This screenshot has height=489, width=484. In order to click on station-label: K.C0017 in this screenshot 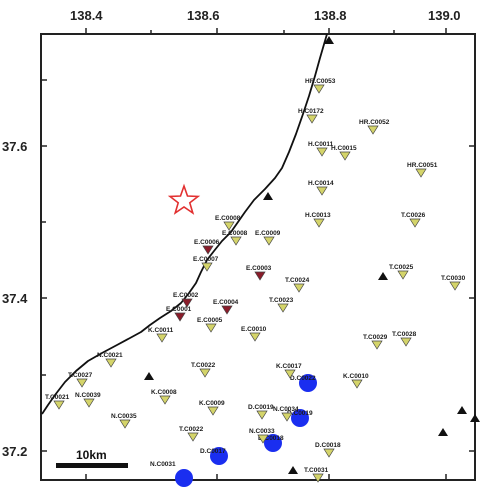, I will do `click(289, 366)`.